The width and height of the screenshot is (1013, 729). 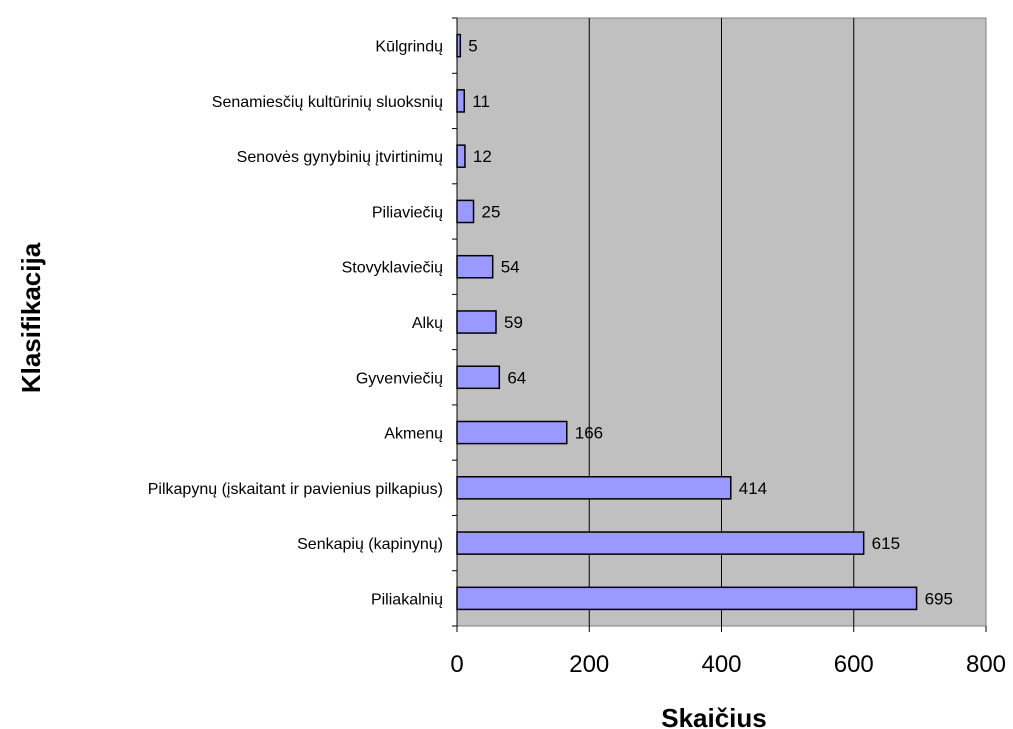 I want to click on bar-value-label: 615, so click(x=886, y=543).